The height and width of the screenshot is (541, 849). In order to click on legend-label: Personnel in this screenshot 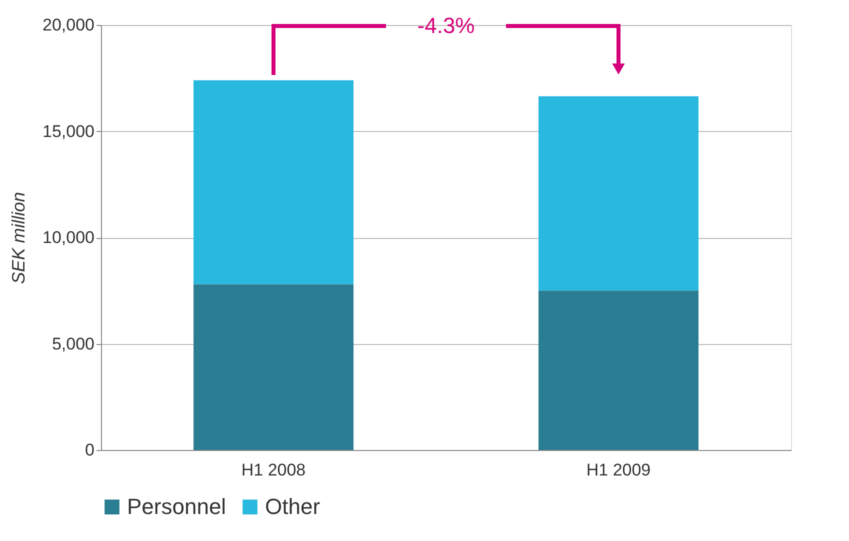, I will do `click(176, 506)`.